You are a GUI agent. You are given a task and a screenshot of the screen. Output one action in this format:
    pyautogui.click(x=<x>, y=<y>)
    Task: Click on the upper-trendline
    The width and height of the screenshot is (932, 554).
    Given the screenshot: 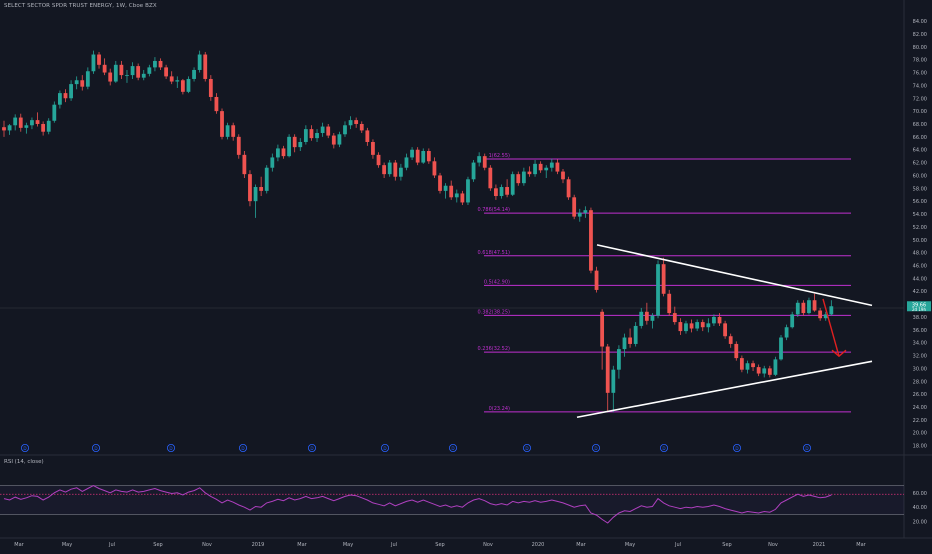 What is the action you would take?
    pyautogui.click(x=734, y=275)
    